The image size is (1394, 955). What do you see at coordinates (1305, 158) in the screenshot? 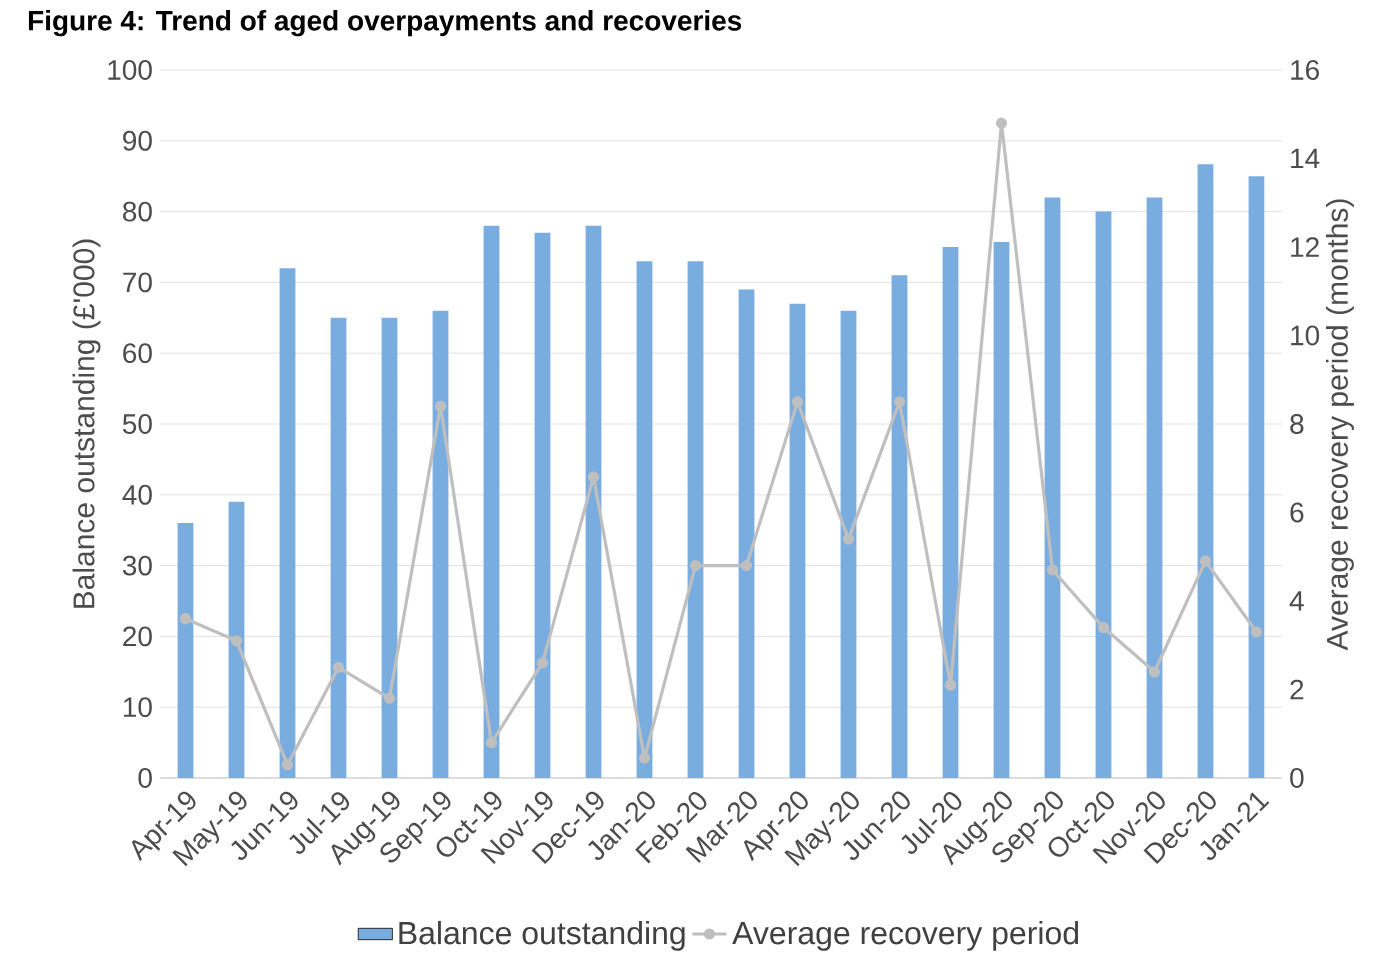
I see `y2-tick-label: 14` at bounding box center [1305, 158].